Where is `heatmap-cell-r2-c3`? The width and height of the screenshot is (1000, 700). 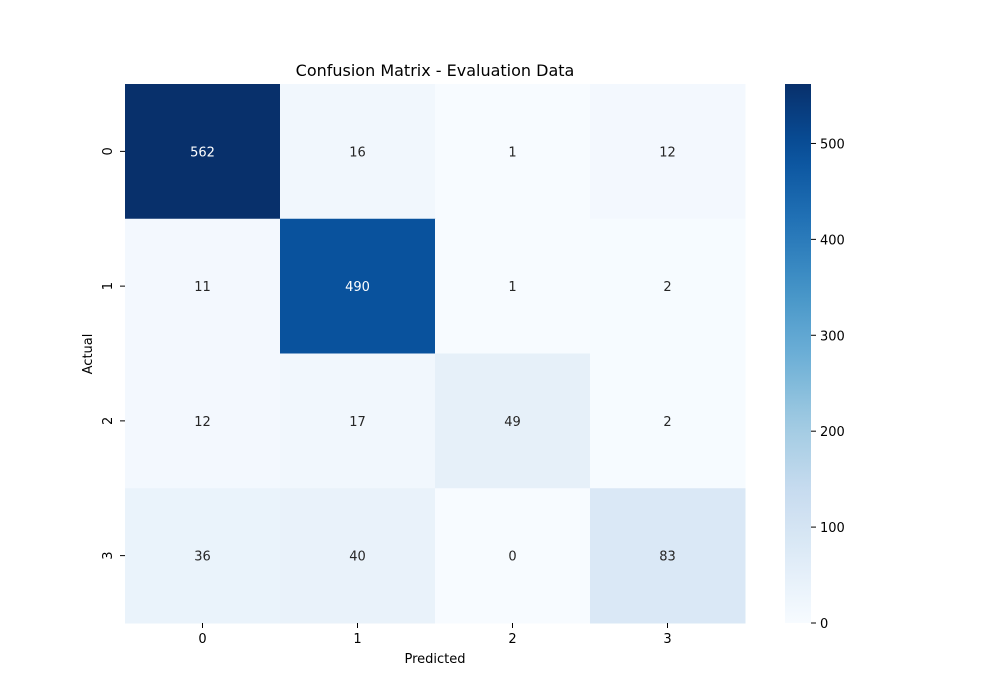
heatmap-cell-r2-c3 is located at coordinates (668, 421).